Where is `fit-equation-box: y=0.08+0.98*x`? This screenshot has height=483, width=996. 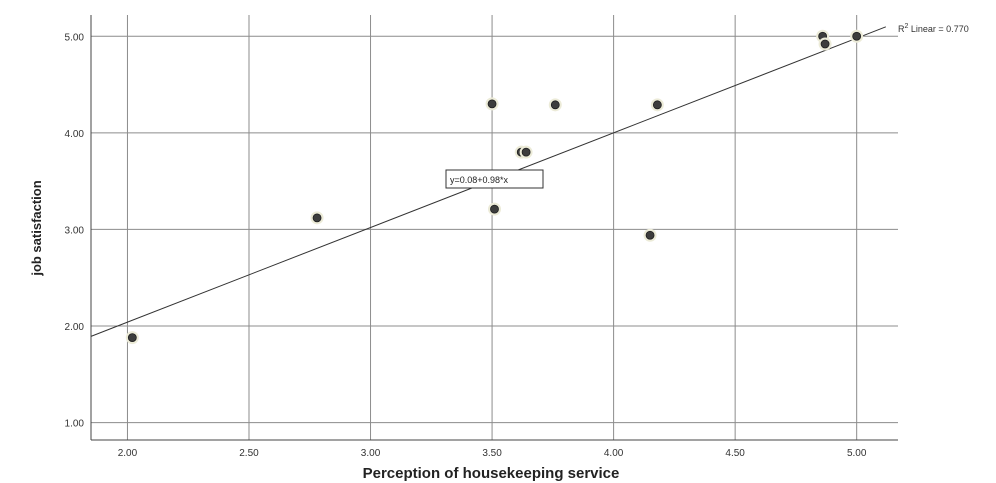
fit-equation-box: y=0.08+0.98*x is located at coordinates (494, 179).